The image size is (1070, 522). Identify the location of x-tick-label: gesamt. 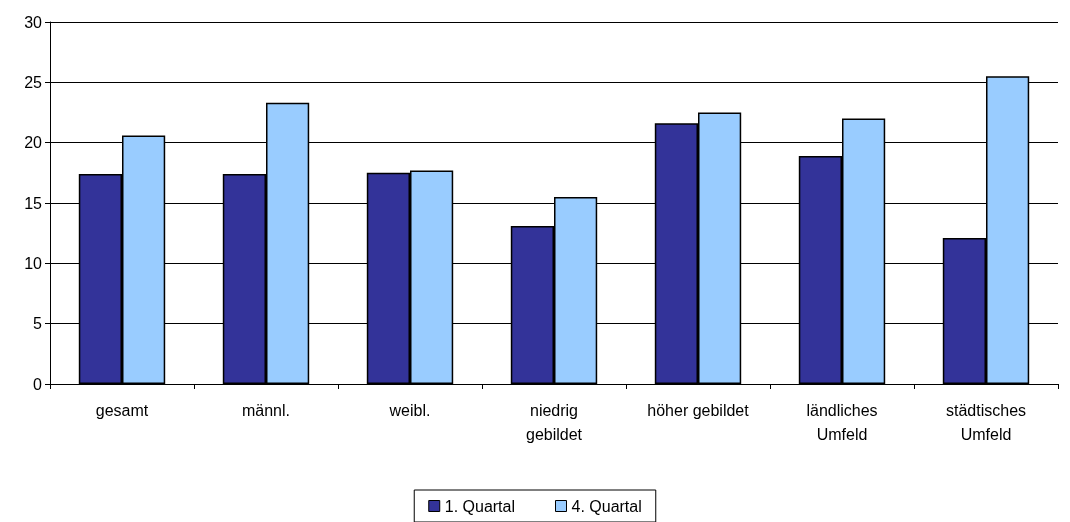
(122, 410).